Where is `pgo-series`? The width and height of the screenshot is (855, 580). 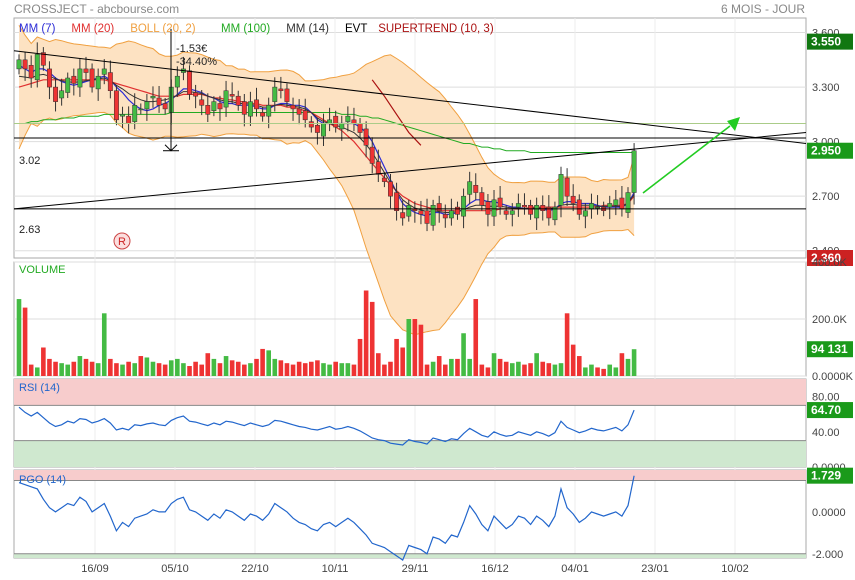
pgo-series is located at coordinates (326, 518).